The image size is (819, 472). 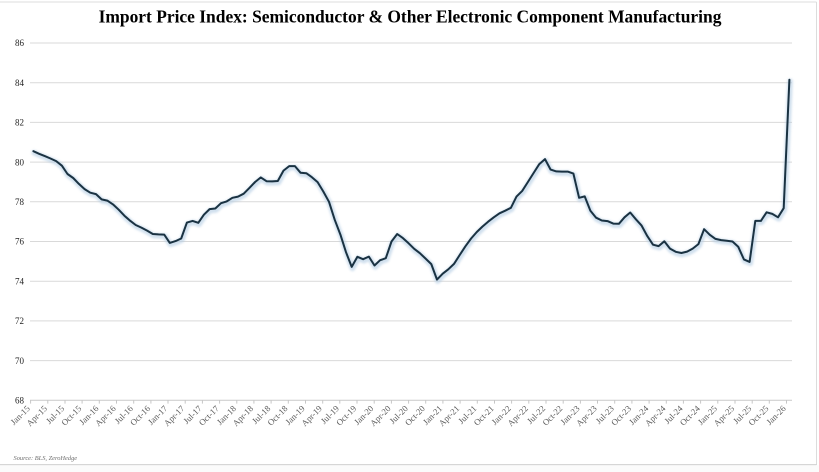 I want to click on svg-text: 76, so click(x=20, y=242).